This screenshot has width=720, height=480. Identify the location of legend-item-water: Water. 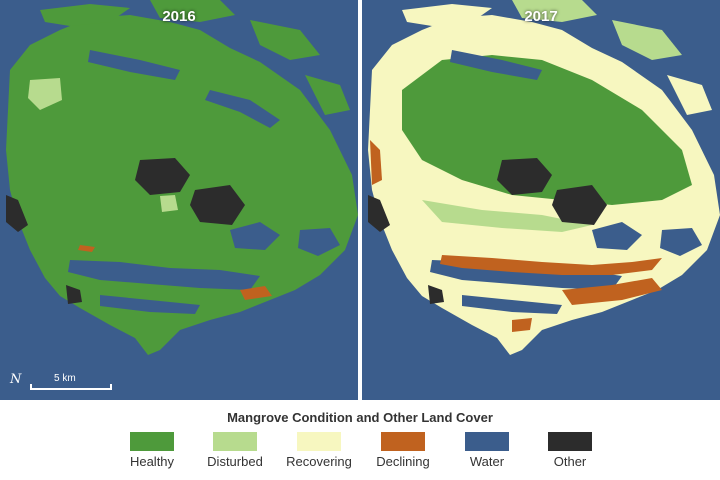
(487, 450).